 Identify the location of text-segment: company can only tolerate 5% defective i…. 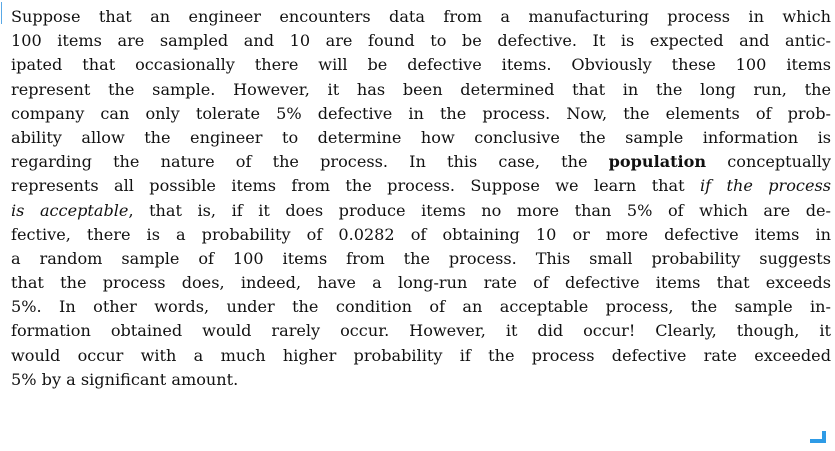
(421, 113).